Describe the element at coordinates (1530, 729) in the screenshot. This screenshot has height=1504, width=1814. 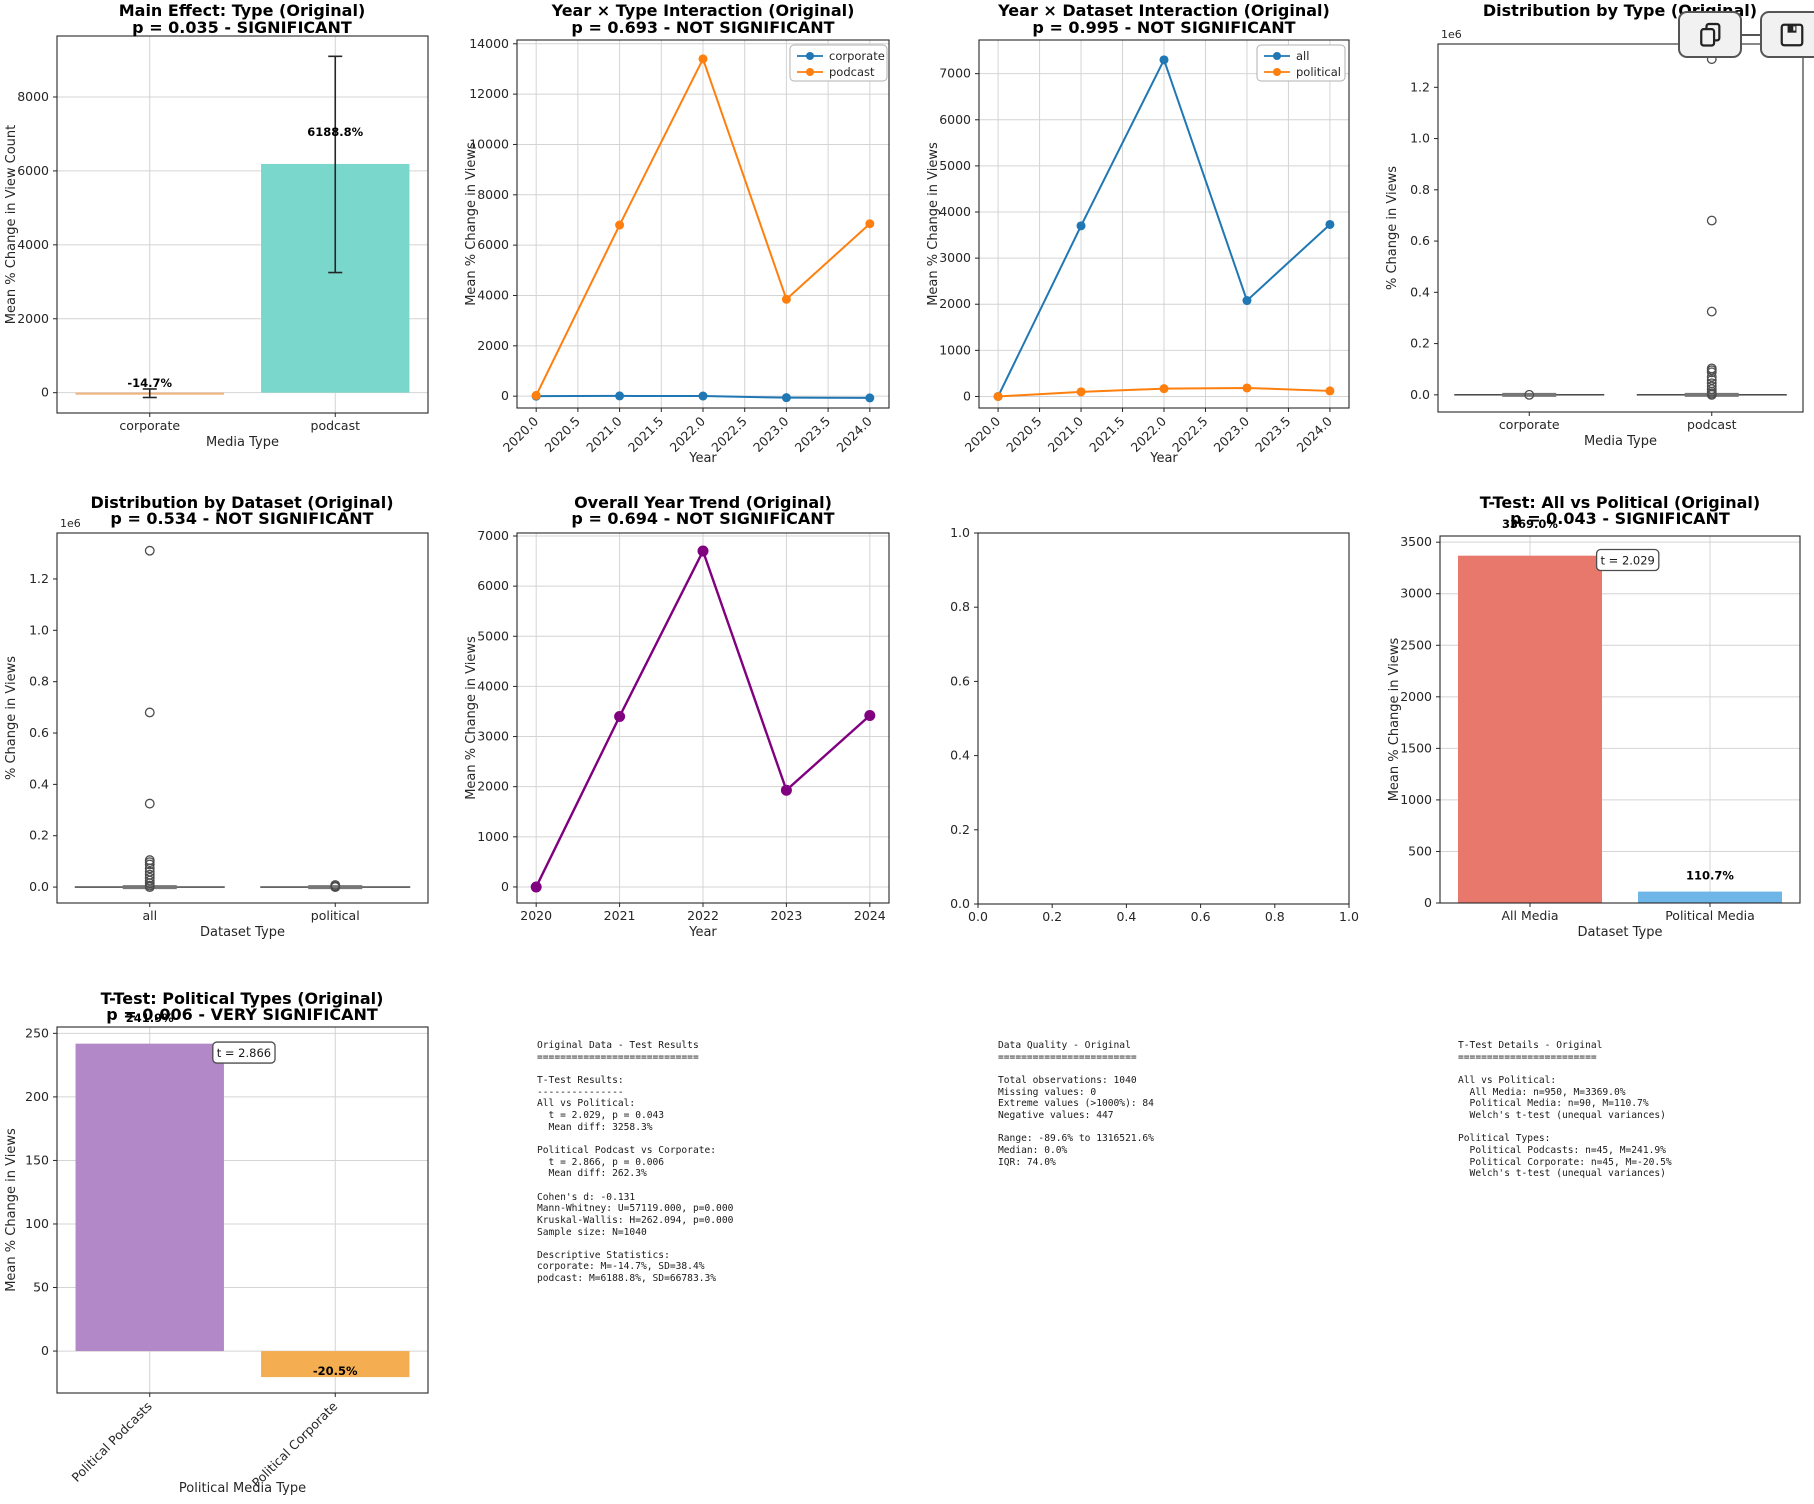
I see `bar-All Media` at that location.